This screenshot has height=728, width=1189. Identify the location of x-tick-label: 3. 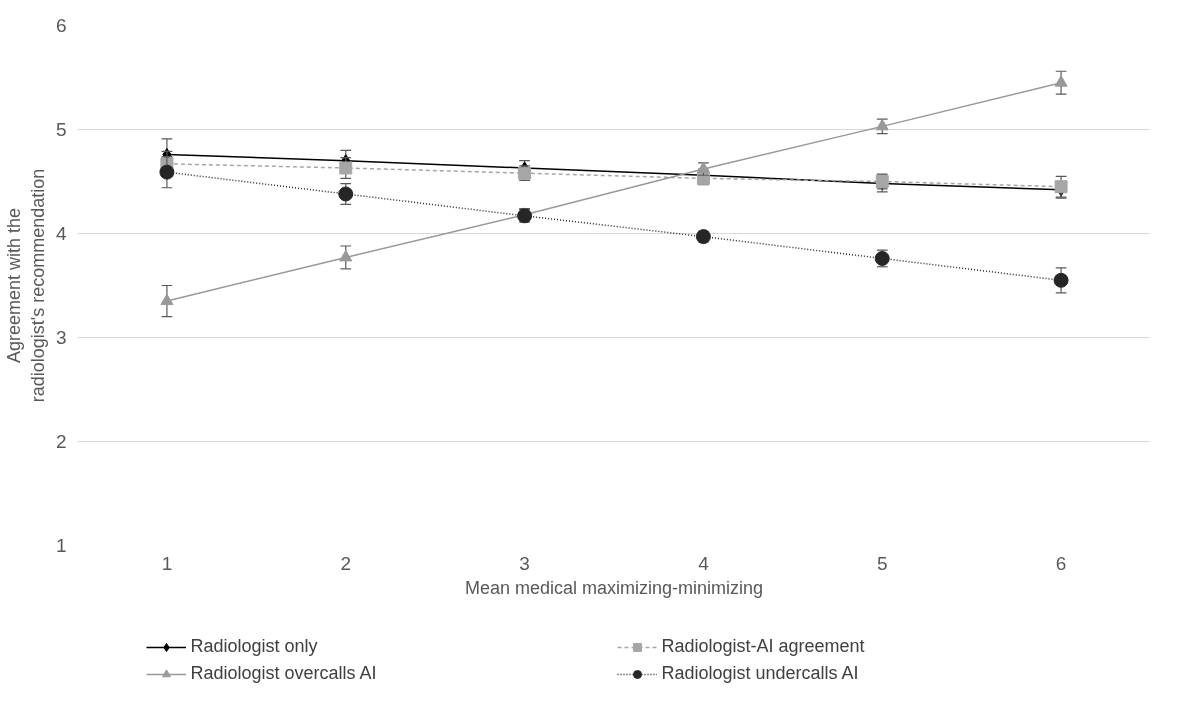
(524, 563).